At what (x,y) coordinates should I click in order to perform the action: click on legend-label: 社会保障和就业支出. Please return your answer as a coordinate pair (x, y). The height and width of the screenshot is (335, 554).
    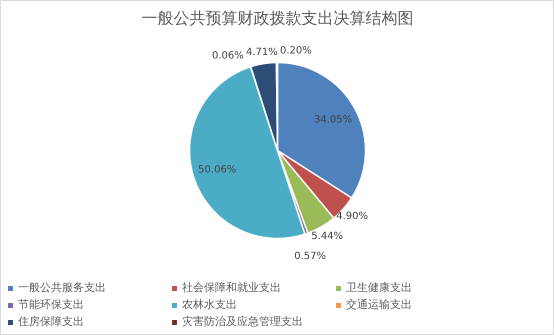
    Looking at the image, I should click on (232, 287).